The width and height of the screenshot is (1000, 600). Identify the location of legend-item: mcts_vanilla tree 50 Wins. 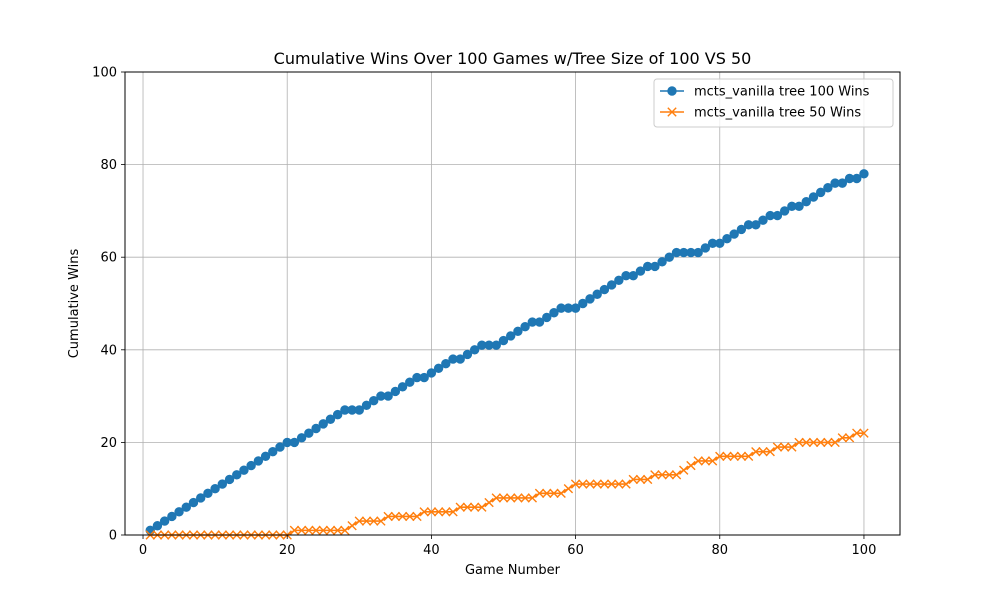
(760, 113).